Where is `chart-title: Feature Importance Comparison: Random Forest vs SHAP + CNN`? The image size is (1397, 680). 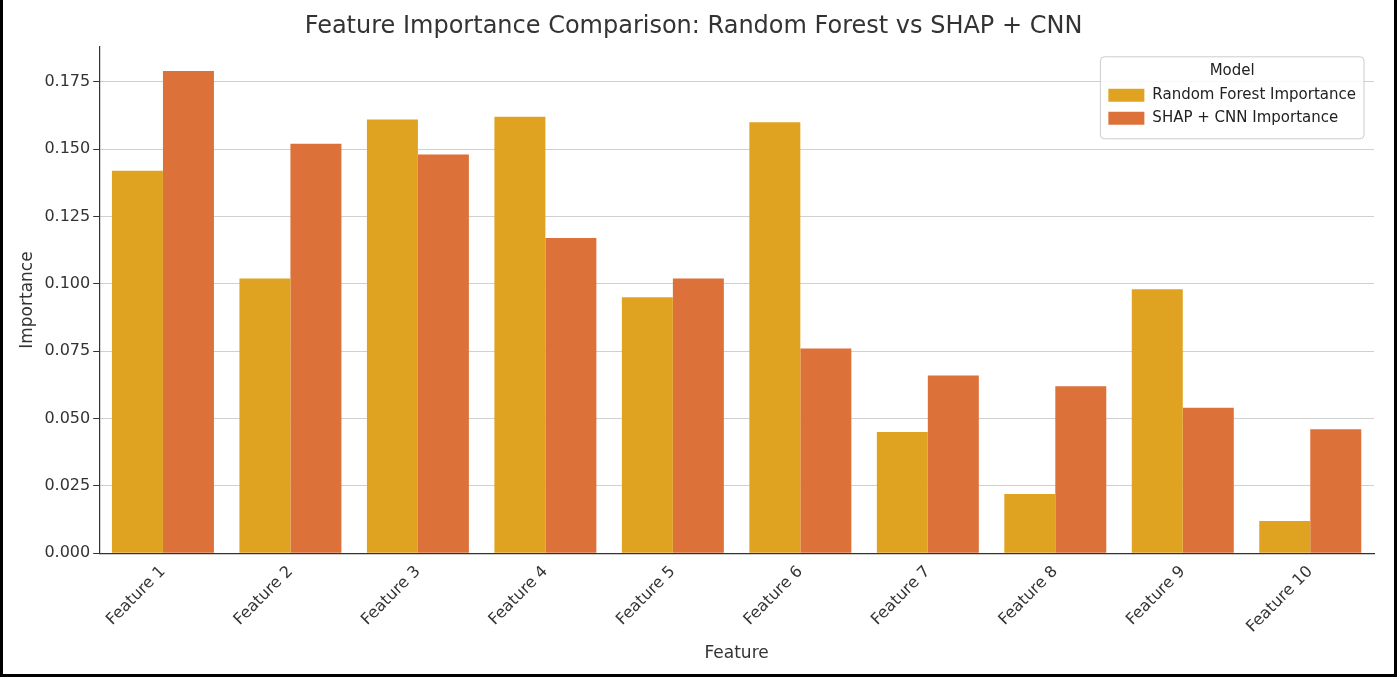 chart-title: Feature Importance Comparison: Random Forest vs SHAP + CNN is located at coordinates (693, 24).